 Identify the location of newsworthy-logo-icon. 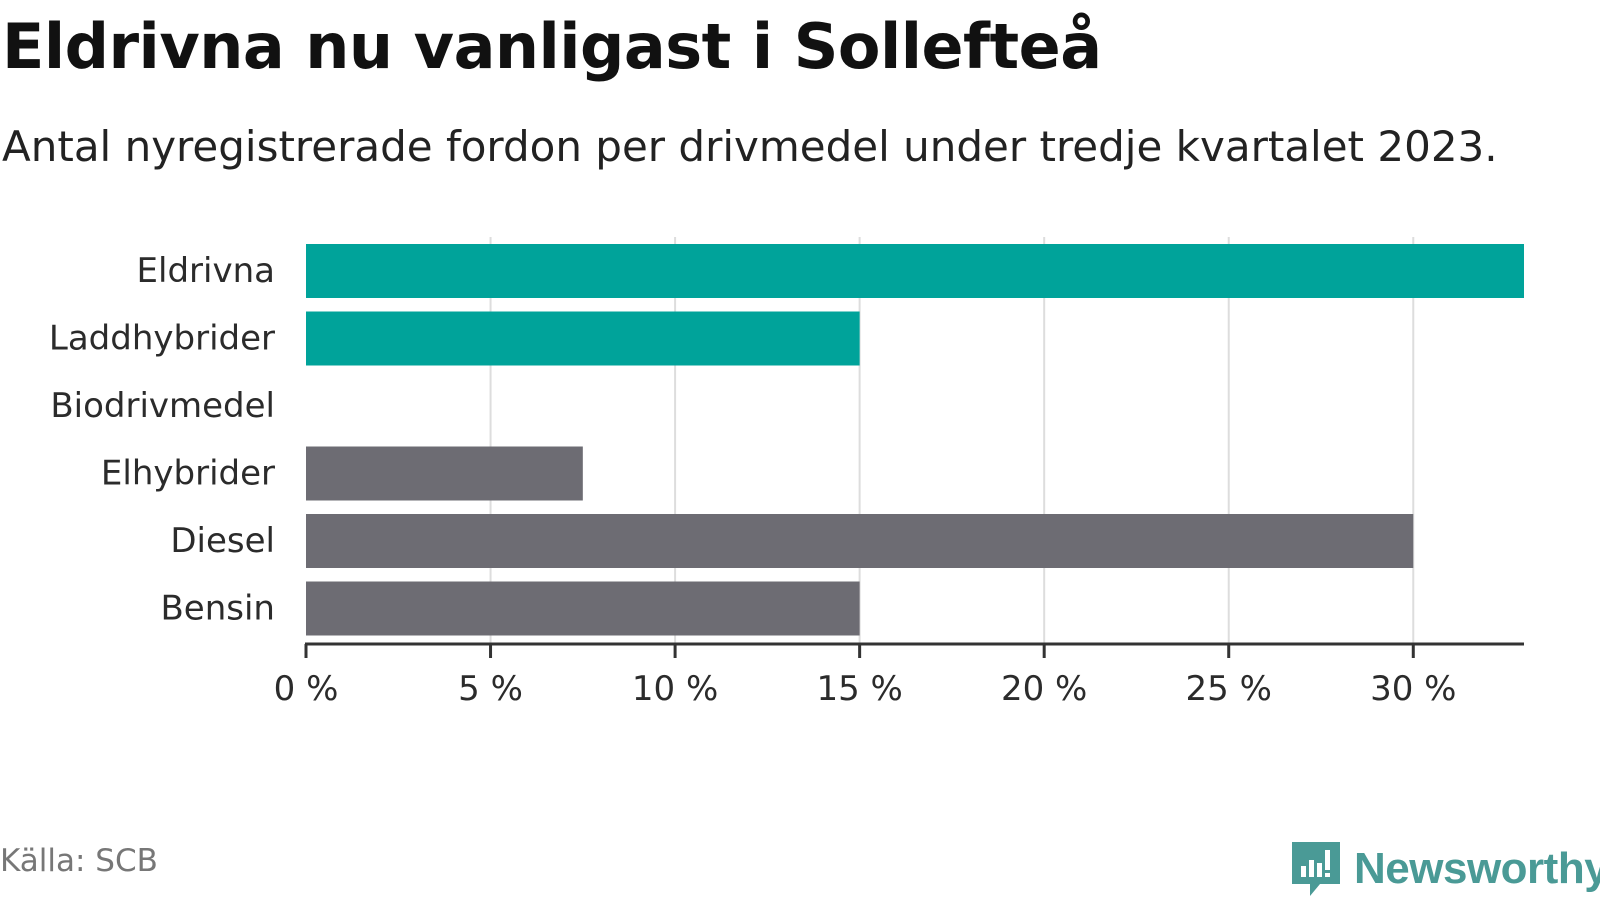
(1316, 869).